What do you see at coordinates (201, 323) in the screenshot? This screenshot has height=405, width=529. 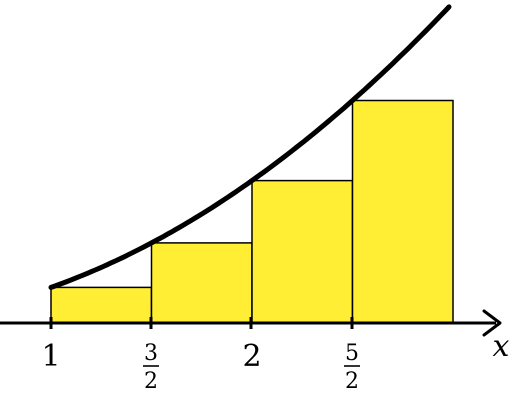 I see `tick-marks-group` at bounding box center [201, 323].